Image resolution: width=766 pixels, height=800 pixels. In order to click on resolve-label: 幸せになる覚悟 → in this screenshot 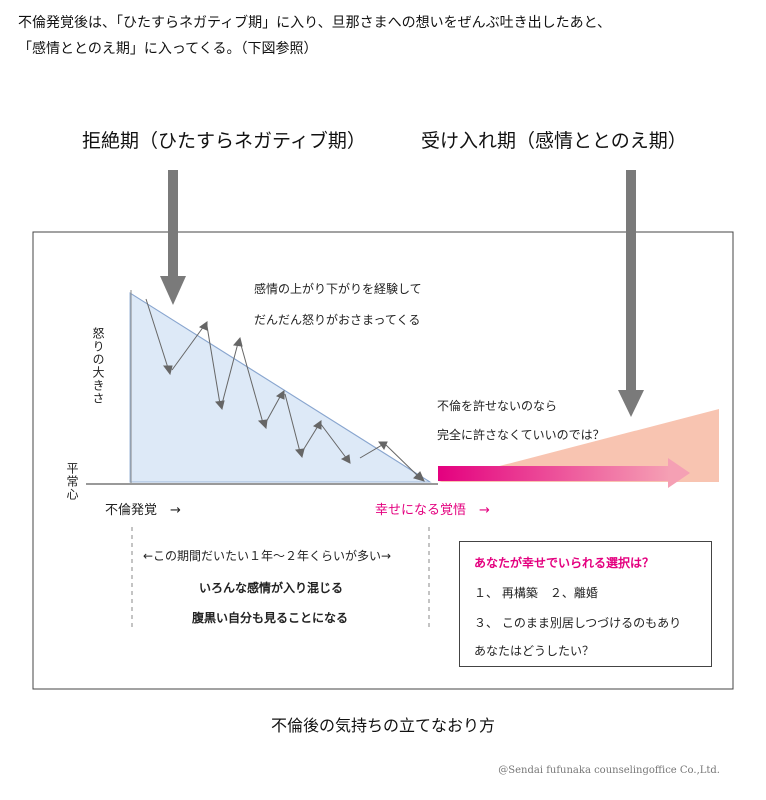, I will do `click(432, 510)`.